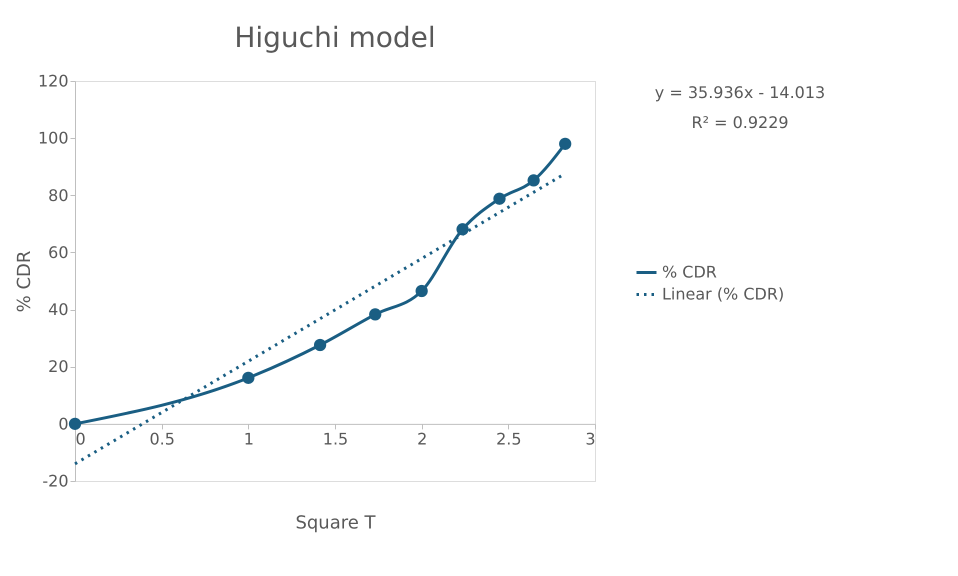  Describe the element at coordinates (162, 438) in the screenshot. I see `x-tick-label: 0.5` at that location.